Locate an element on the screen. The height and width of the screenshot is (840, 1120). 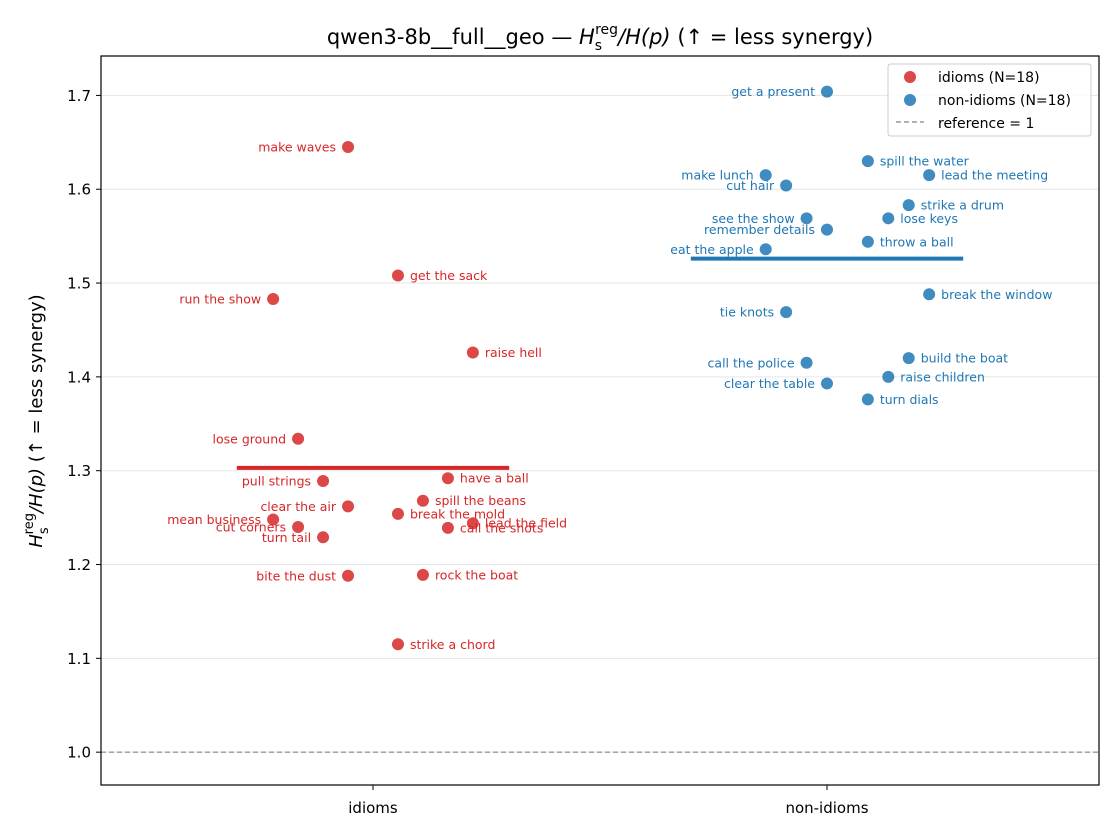
point-label-clear-the-table: clear the table is located at coordinates (769, 383).